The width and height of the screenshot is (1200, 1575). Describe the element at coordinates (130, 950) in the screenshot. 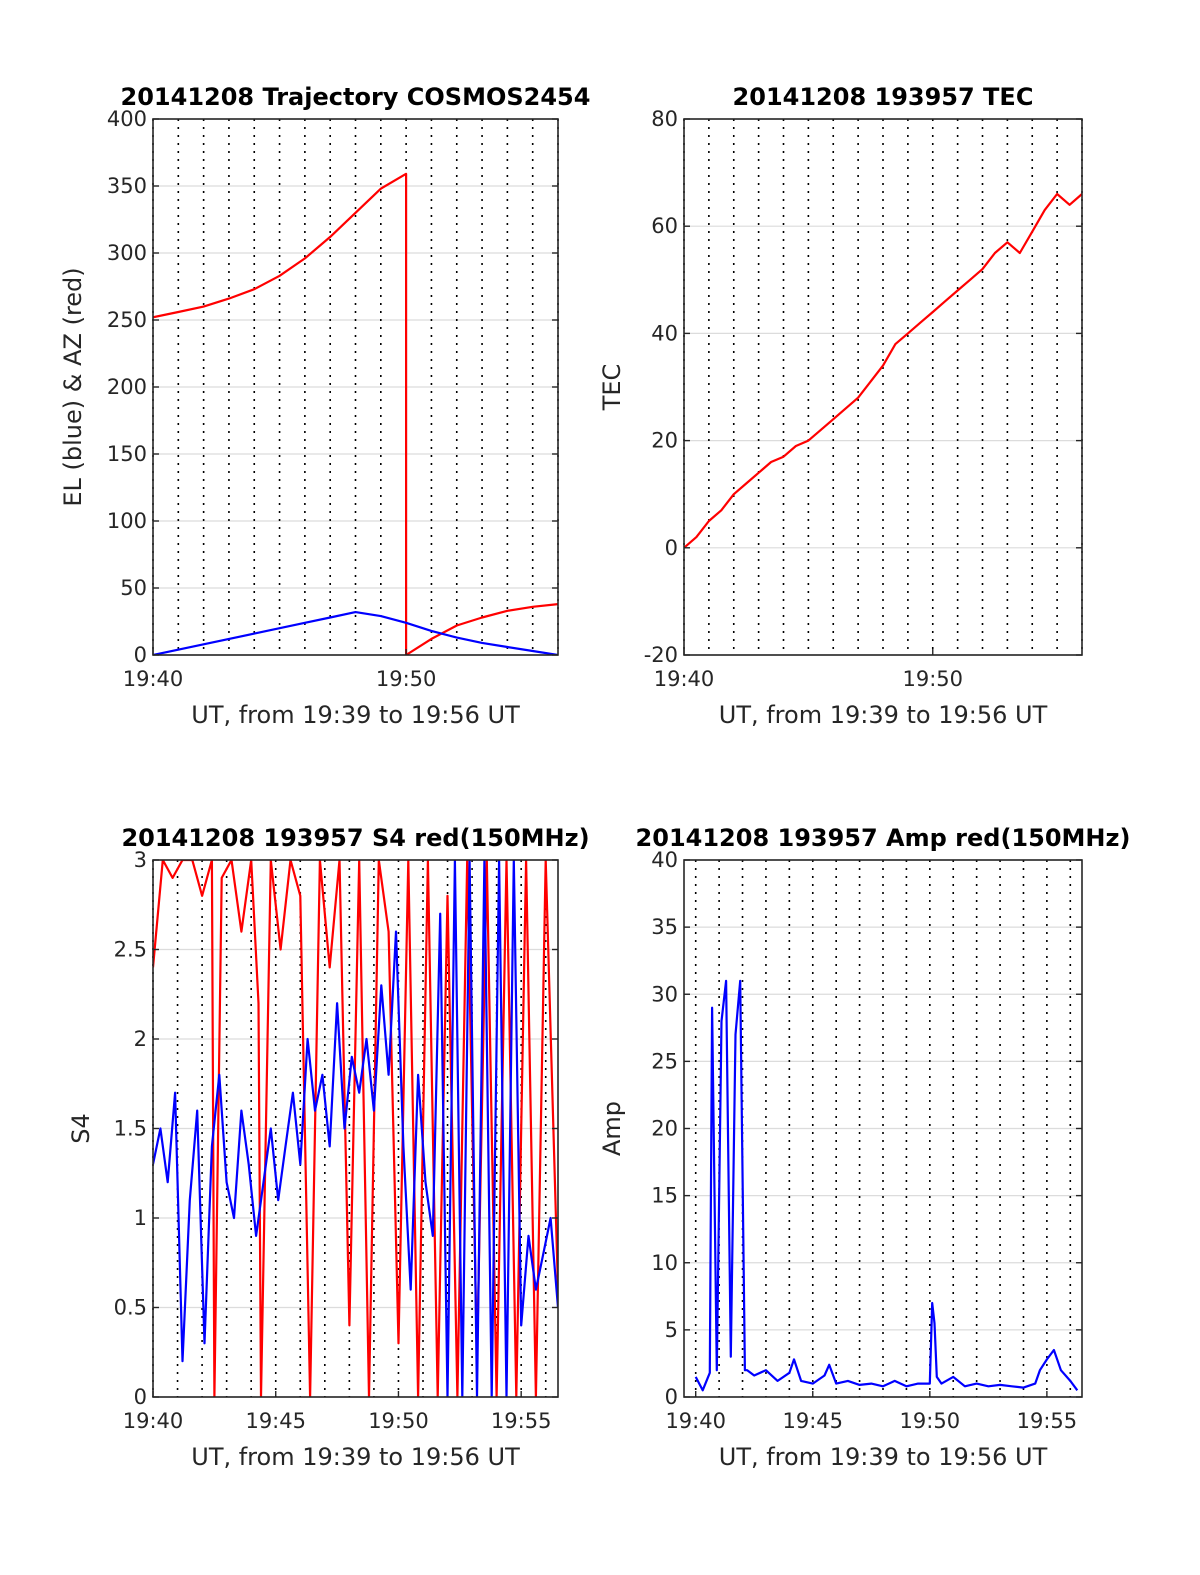

I see `y-tick-label: 2.5` at that location.